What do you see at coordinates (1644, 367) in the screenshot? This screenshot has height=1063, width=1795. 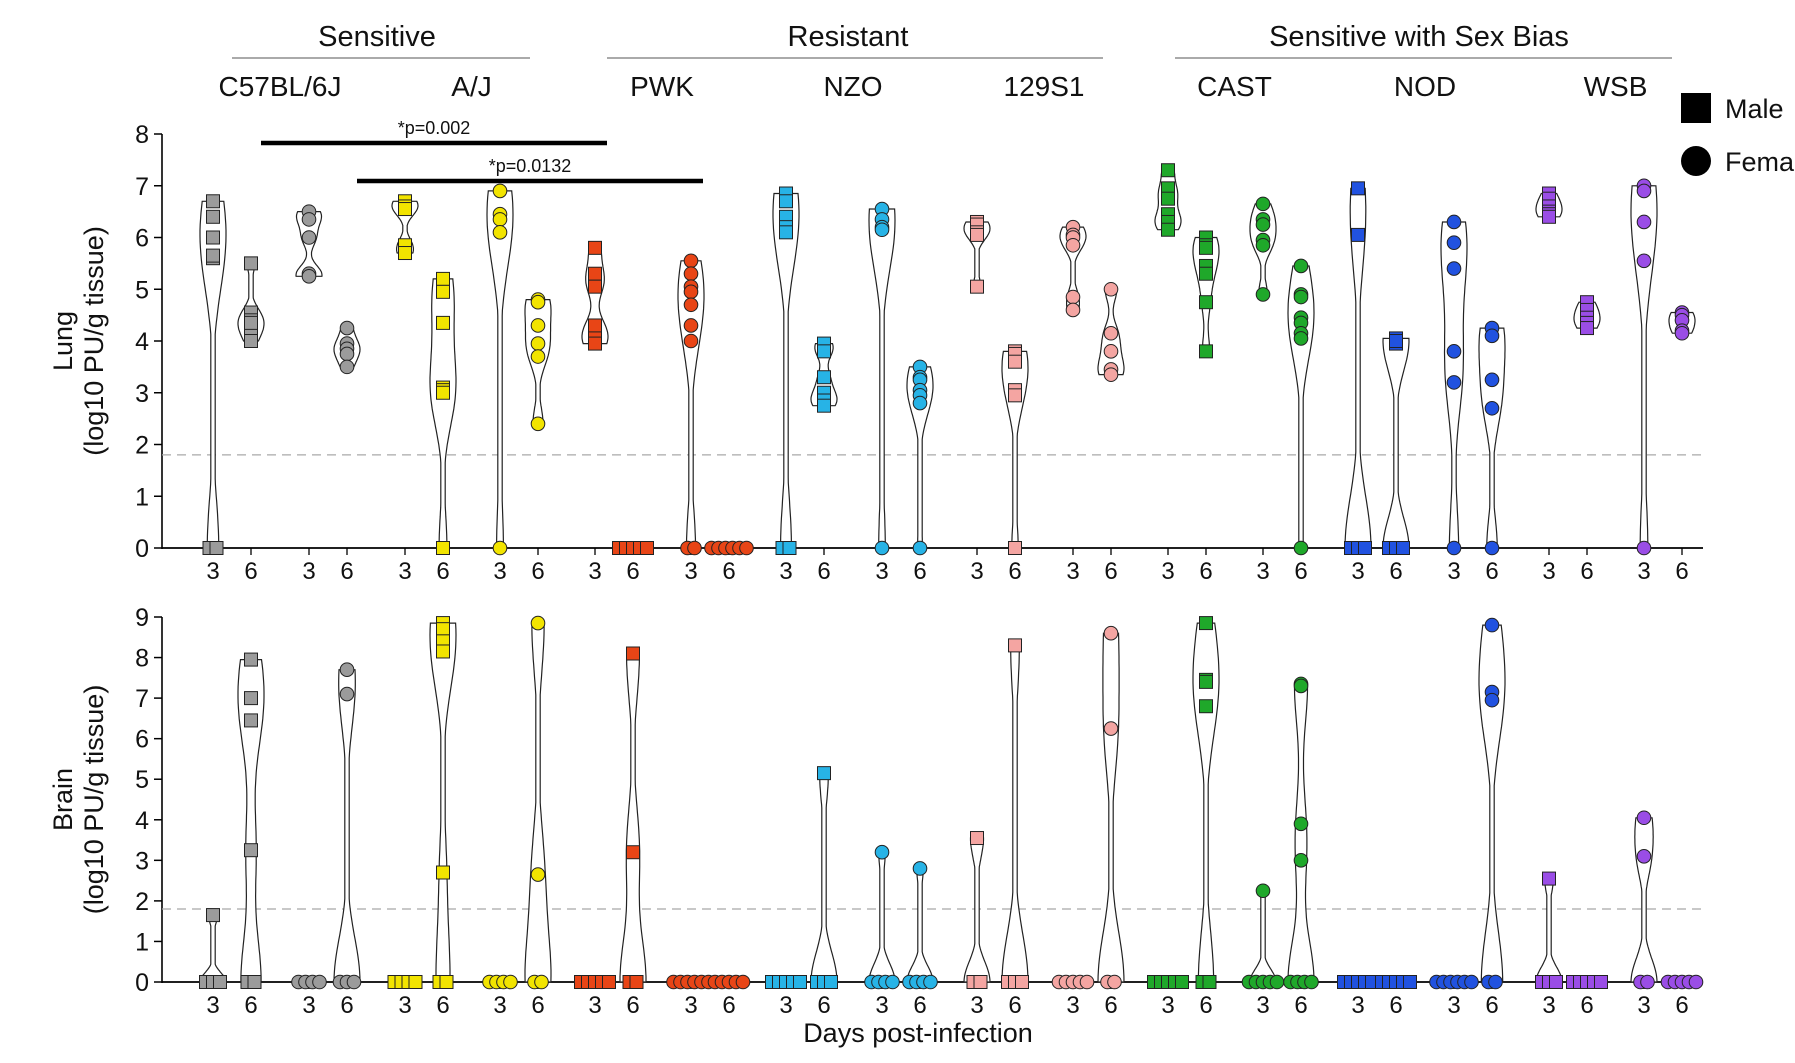 I see `lung-wsb-female-day3-violin` at bounding box center [1644, 367].